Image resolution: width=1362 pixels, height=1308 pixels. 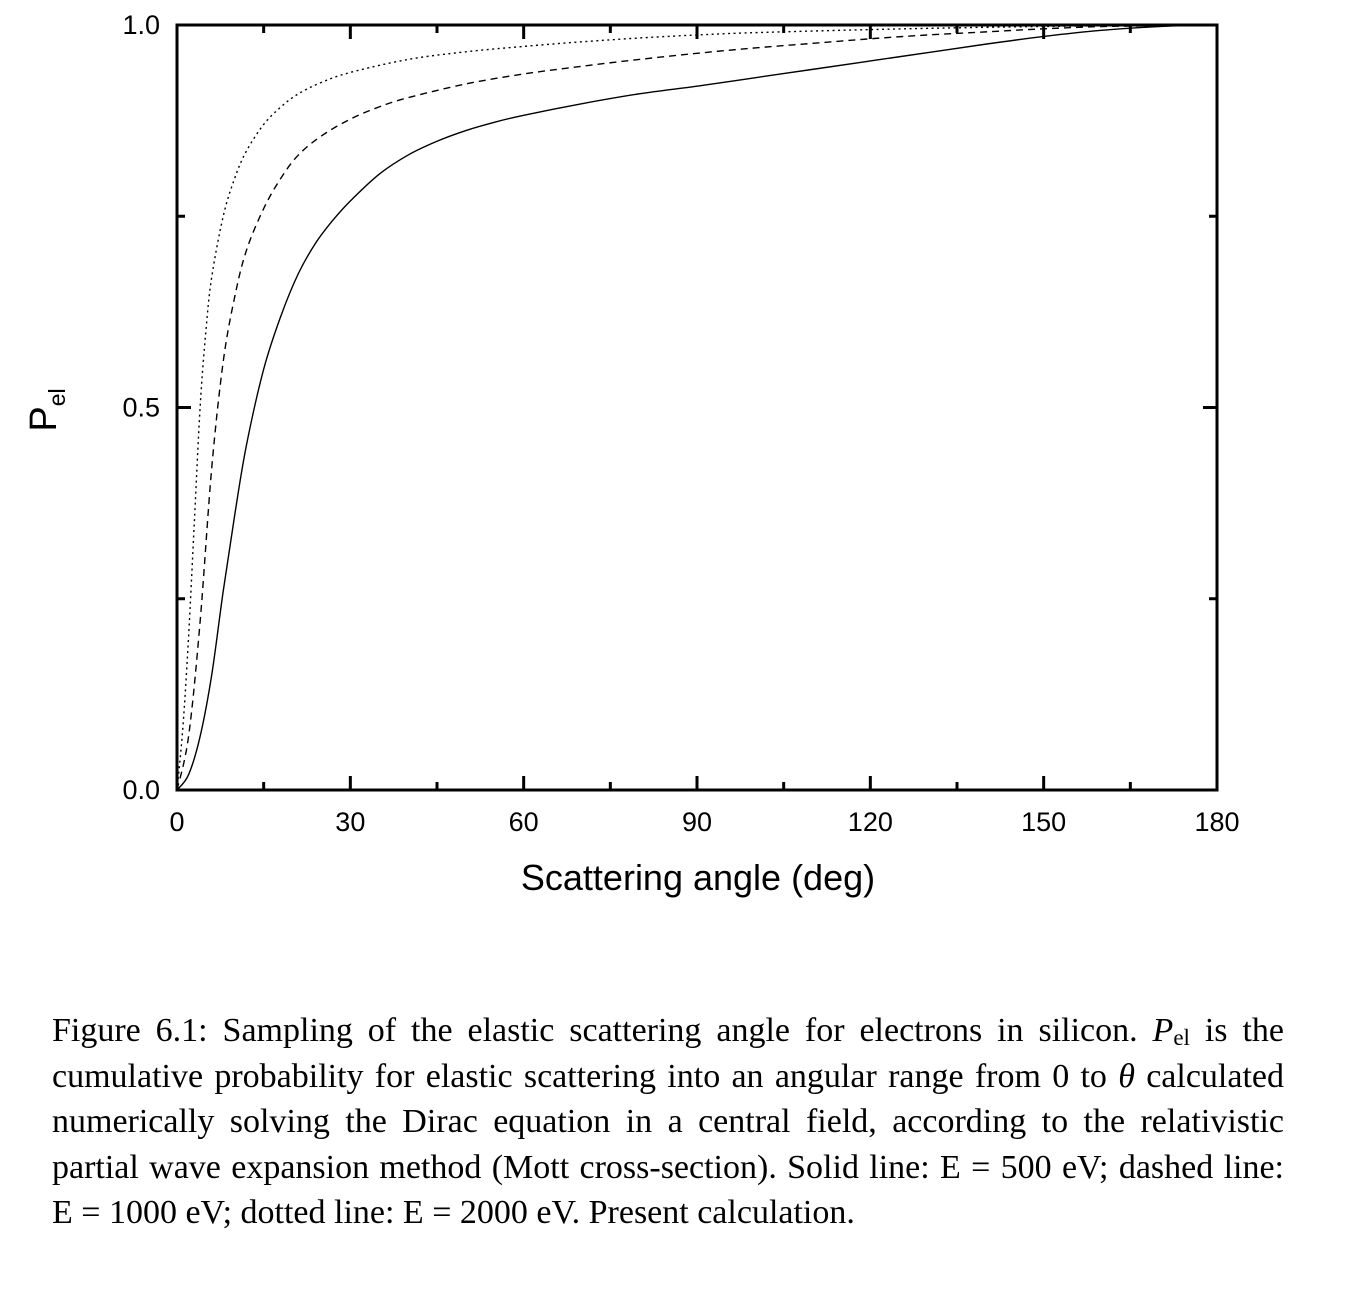 What do you see at coordinates (697, 822) in the screenshot?
I see `x-tick-label: 90` at bounding box center [697, 822].